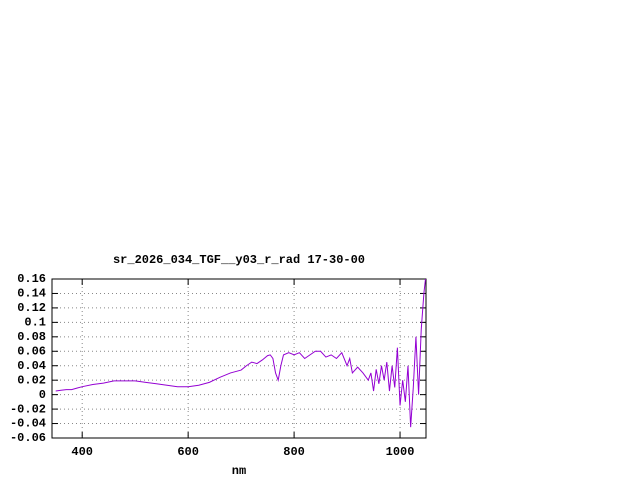 The height and width of the screenshot is (480, 640). I want to click on x-tick-label: 400, so click(82, 452).